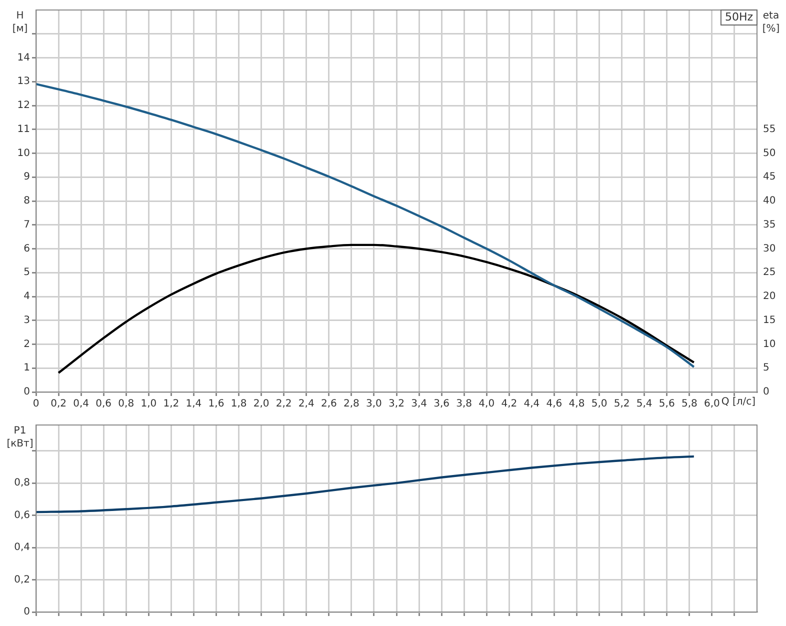 Image resolution: width=786 pixels, height=626 pixels. What do you see at coordinates (644, 404) in the screenshot?
I see `x-tick-label: 5,4` at bounding box center [644, 404].